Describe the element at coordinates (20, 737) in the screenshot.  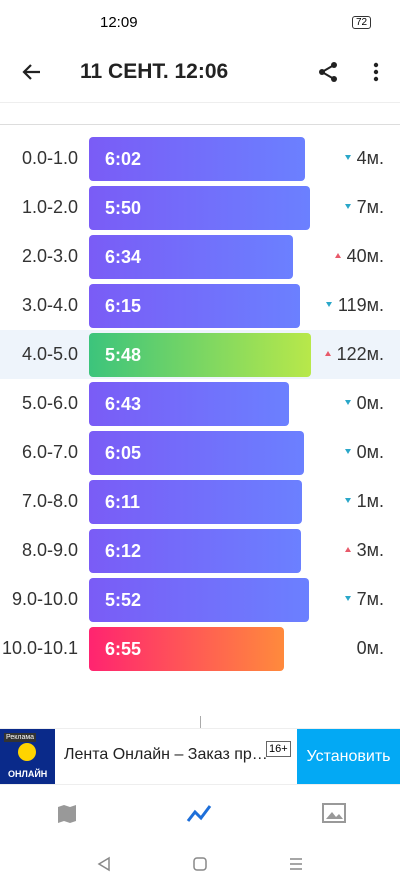
I see `ad-badge: Реклама` at that location.